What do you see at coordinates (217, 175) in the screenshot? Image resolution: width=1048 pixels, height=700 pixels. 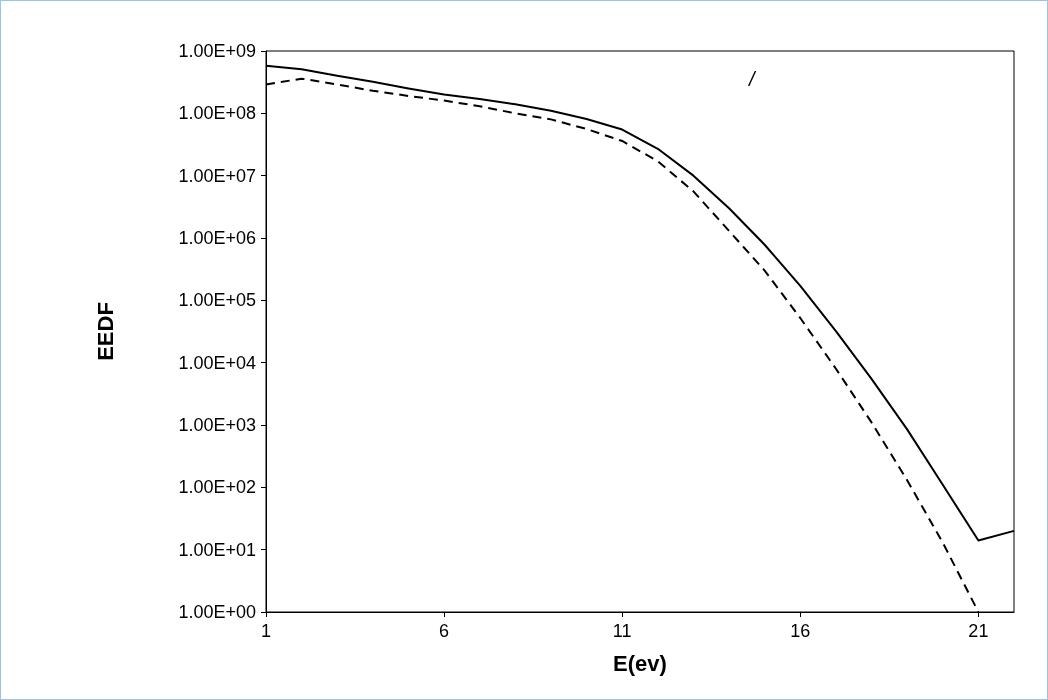 I see `y-tick-label: 1.00E+07` at bounding box center [217, 175].